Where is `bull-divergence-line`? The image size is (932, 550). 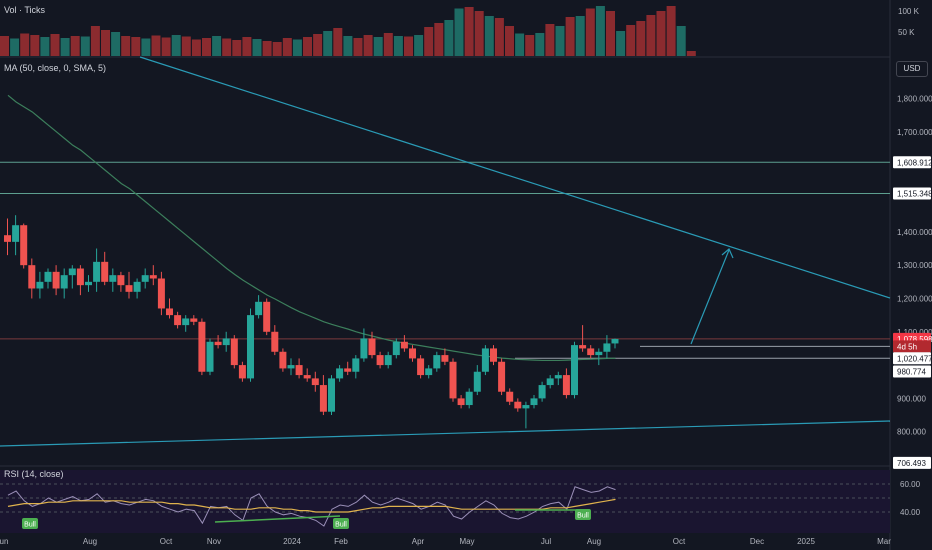
bull-divergence-line is located at coordinates (277, 519).